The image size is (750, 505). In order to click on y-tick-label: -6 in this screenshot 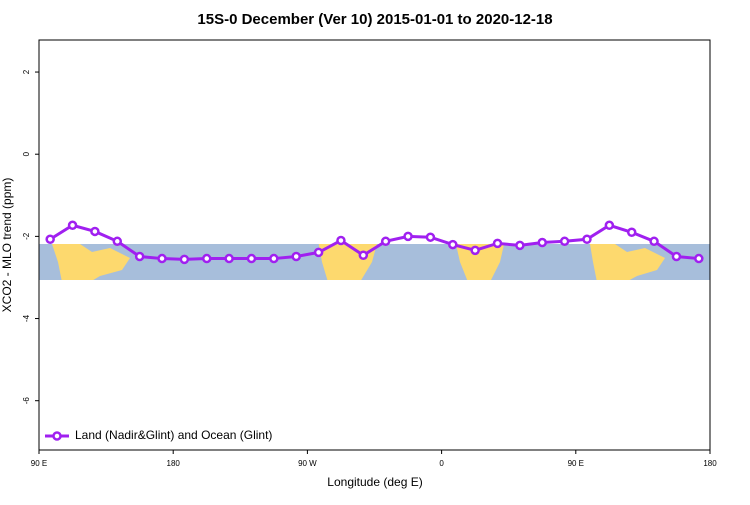, I will do `click(26, 401)`.